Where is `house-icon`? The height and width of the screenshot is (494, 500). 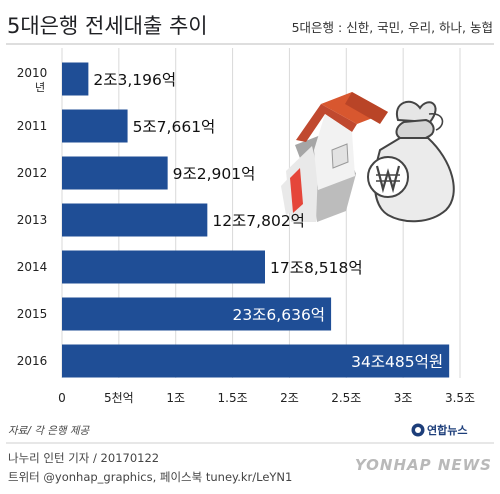 house-icon is located at coordinates (334, 157).